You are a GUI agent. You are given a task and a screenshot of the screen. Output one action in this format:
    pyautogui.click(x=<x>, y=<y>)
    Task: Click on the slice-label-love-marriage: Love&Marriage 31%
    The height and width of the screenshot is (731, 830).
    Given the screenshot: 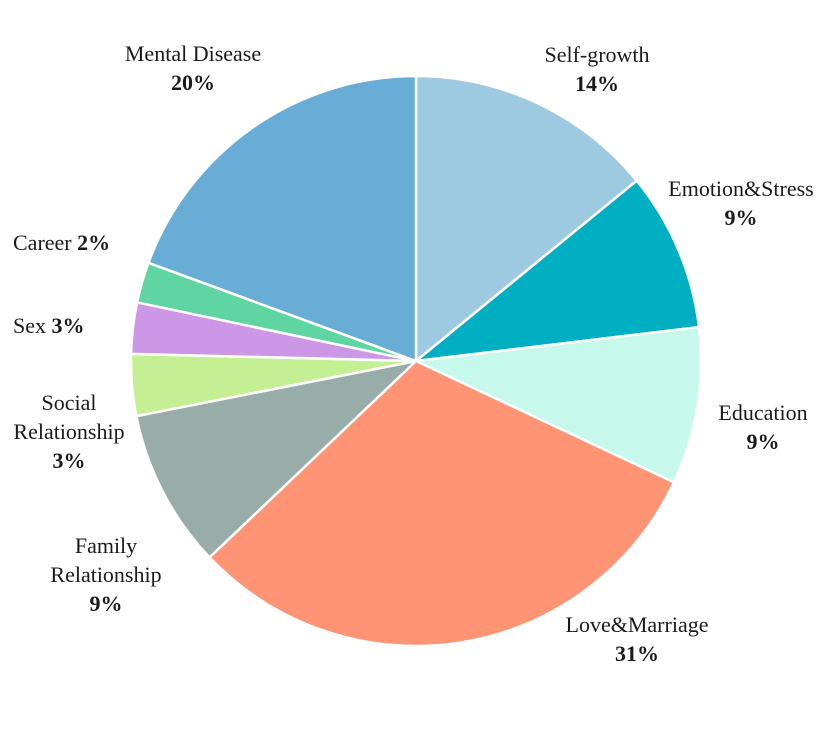 What is the action you would take?
    pyautogui.click(x=637, y=639)
    